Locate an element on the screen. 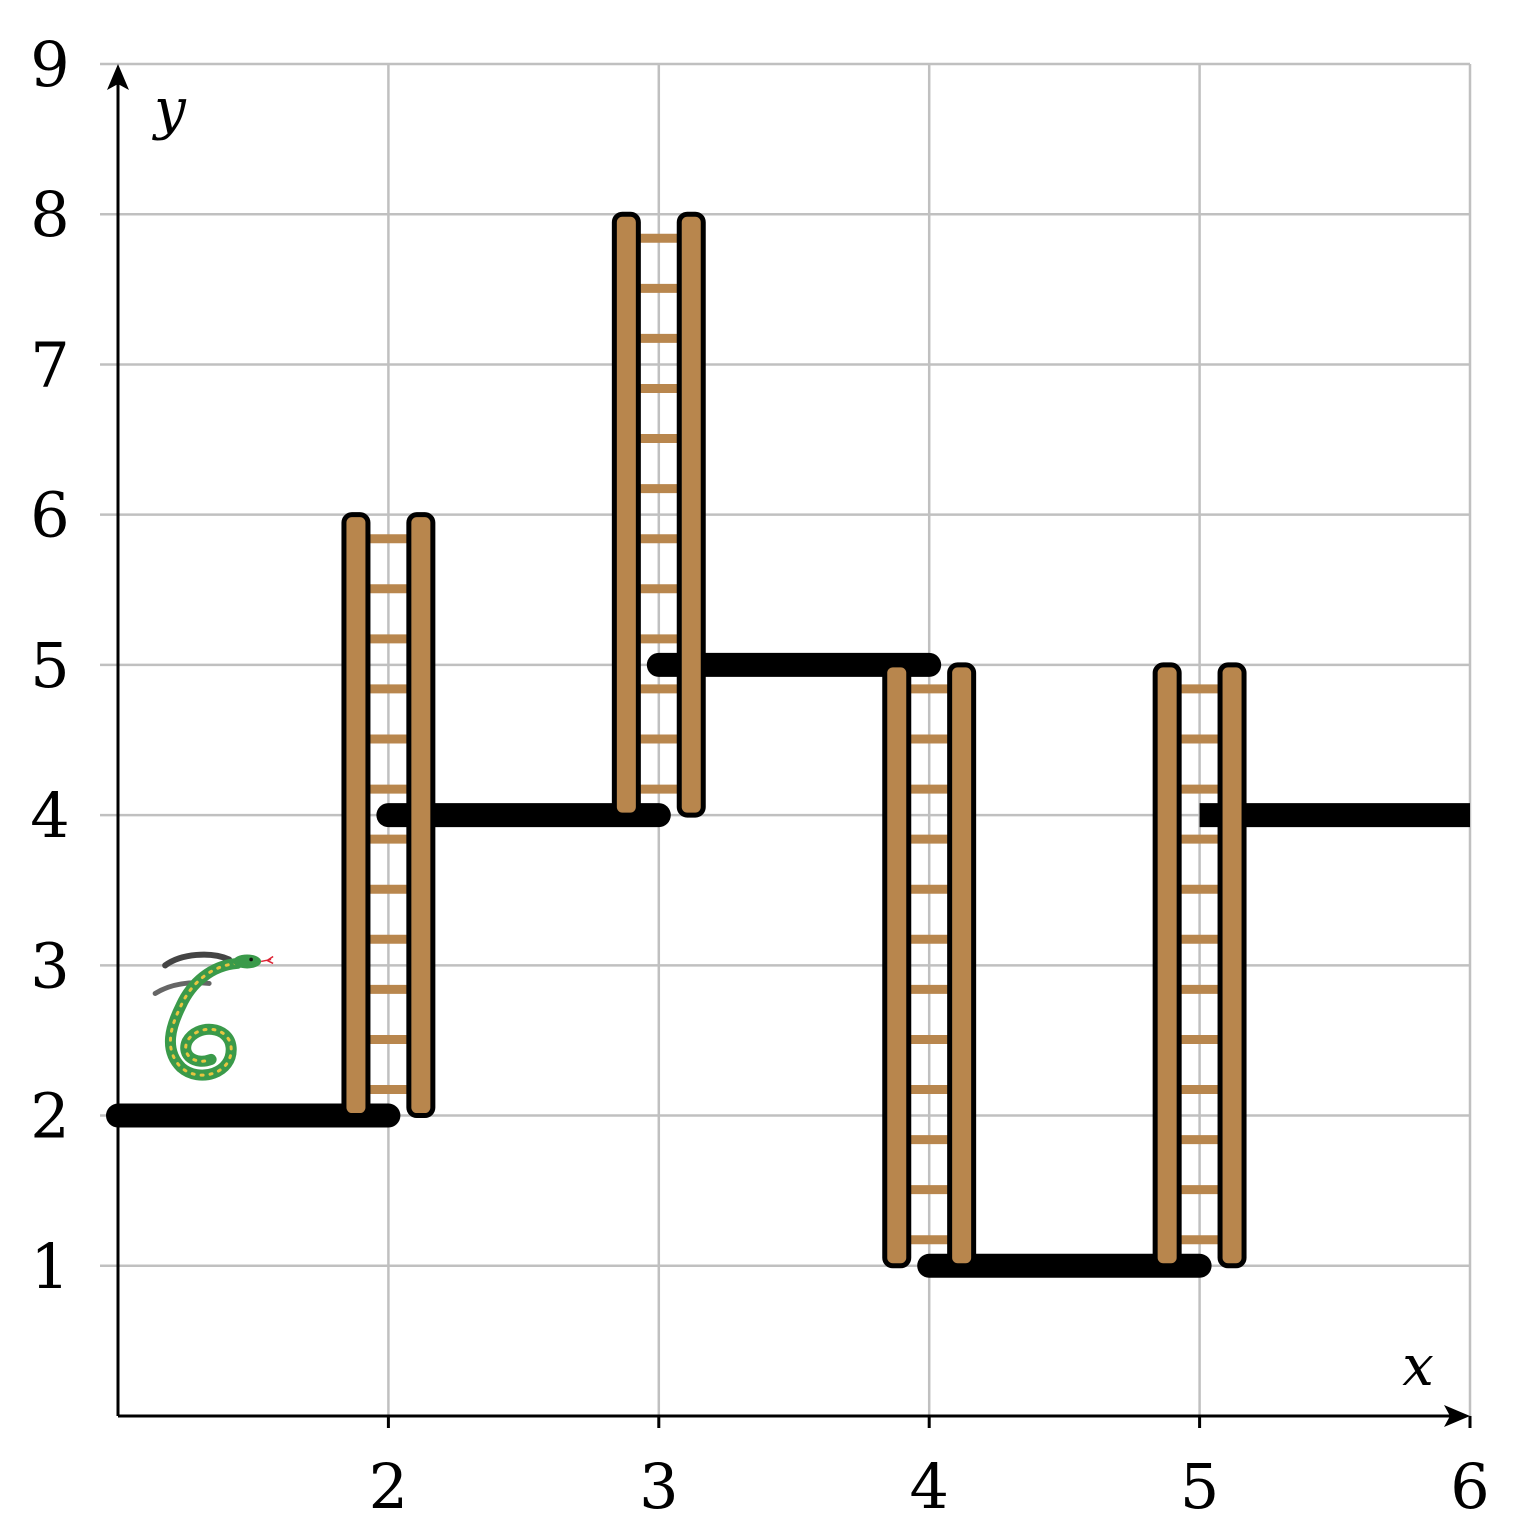 The image size is (1532, 1534). snake-icon is located at coordinates (213, 1016).